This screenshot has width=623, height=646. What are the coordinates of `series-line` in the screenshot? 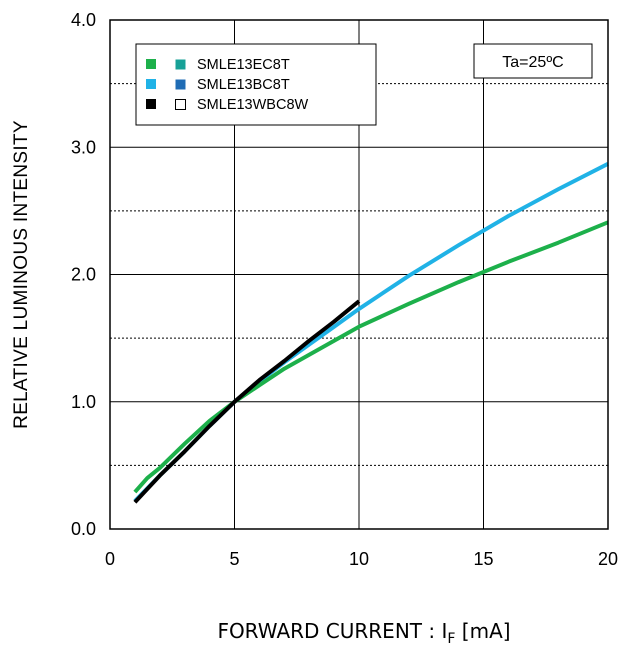 It's located at (247, 401).